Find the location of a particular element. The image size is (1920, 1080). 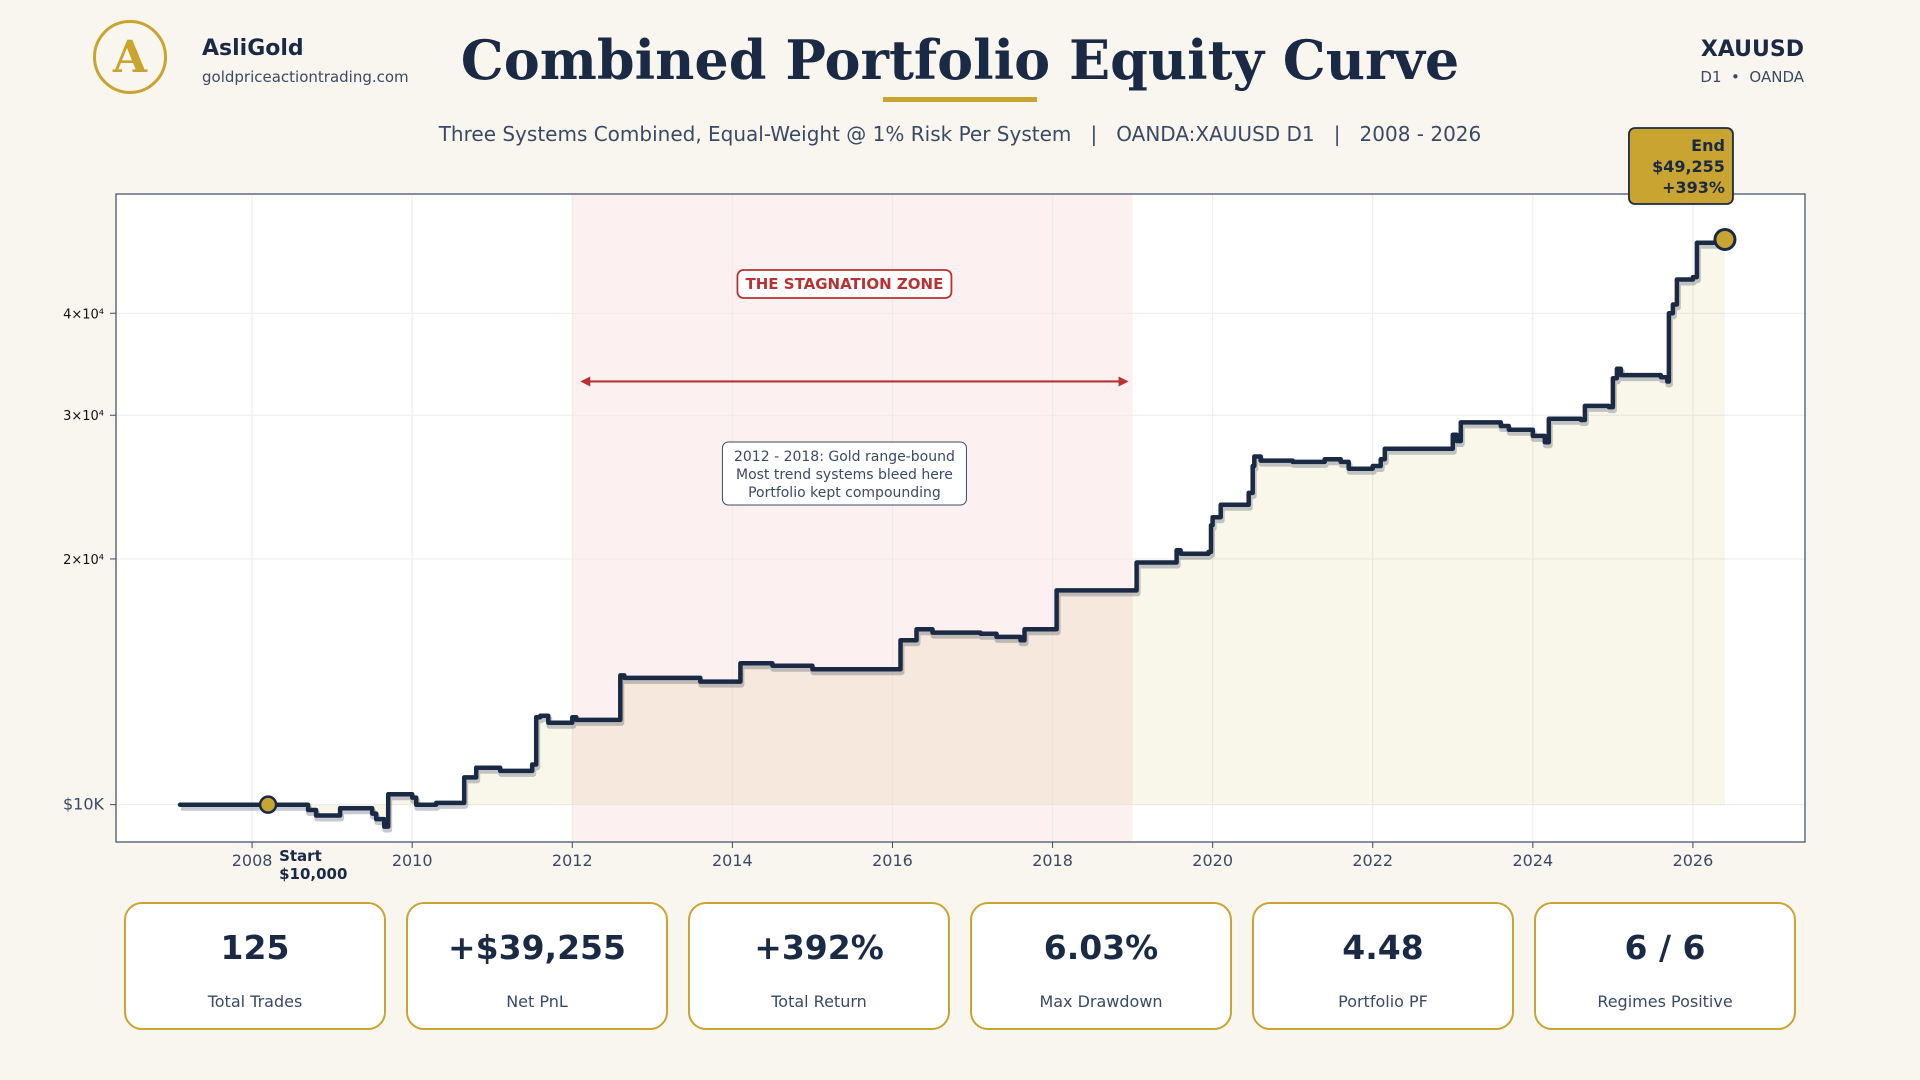

logo-letter: A is located at coordinates (130, 57).